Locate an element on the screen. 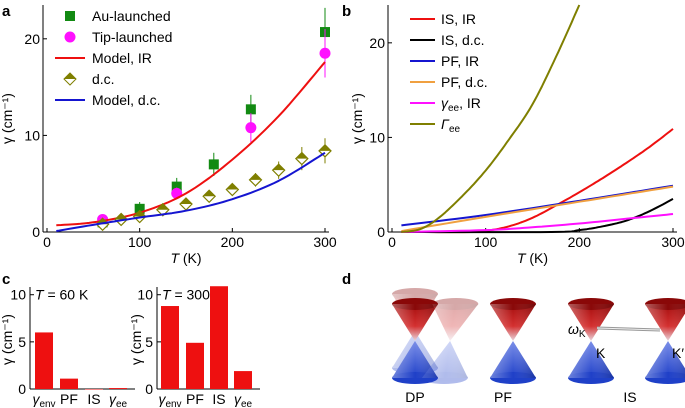  panel-a-model-d-c--legend-label: Model, d.c. is located at coordinates (126, 100).